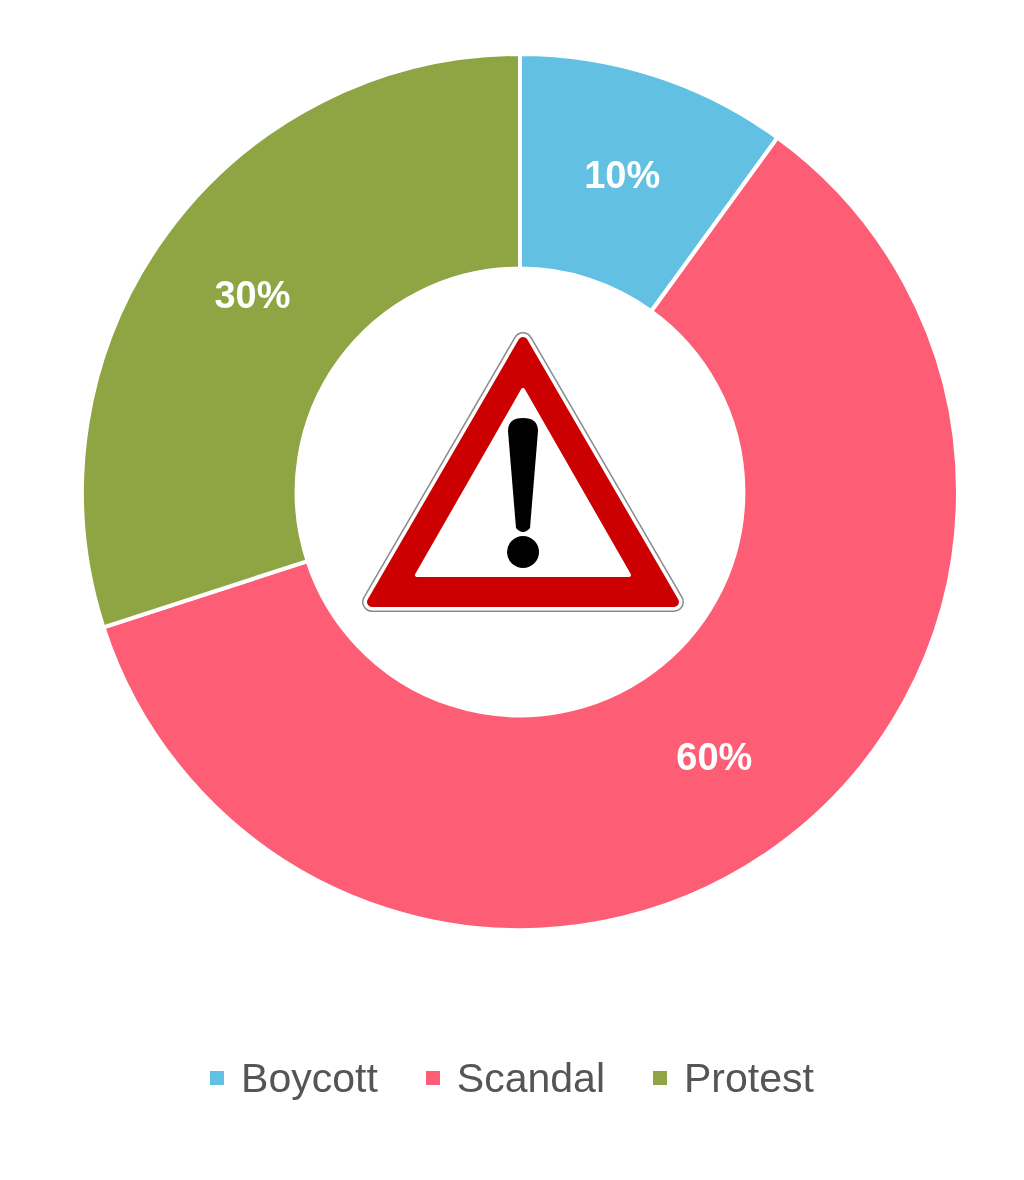  I want to click on legend-label: Boycott, so click(309, 1078).